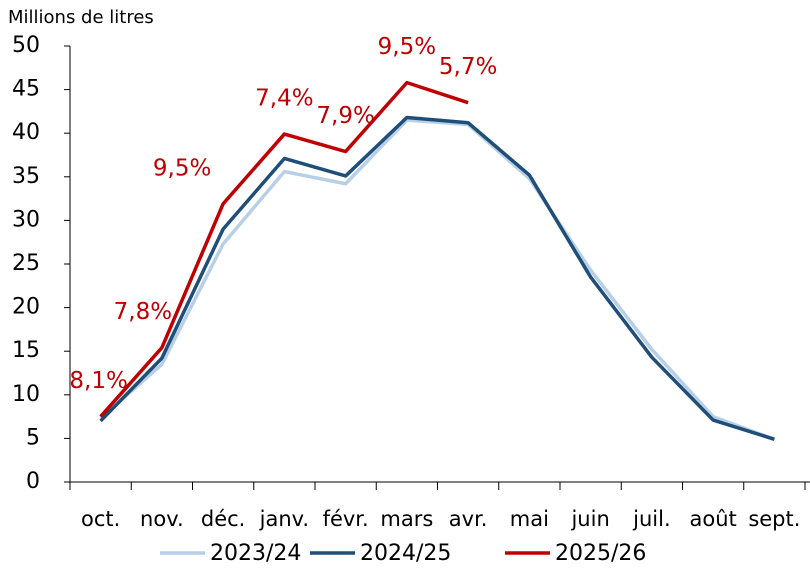  What do you see at coordinates (345, 116) in the screenshot?
I see `data-annotation: 7,9%` at bounding box center [345, 116].